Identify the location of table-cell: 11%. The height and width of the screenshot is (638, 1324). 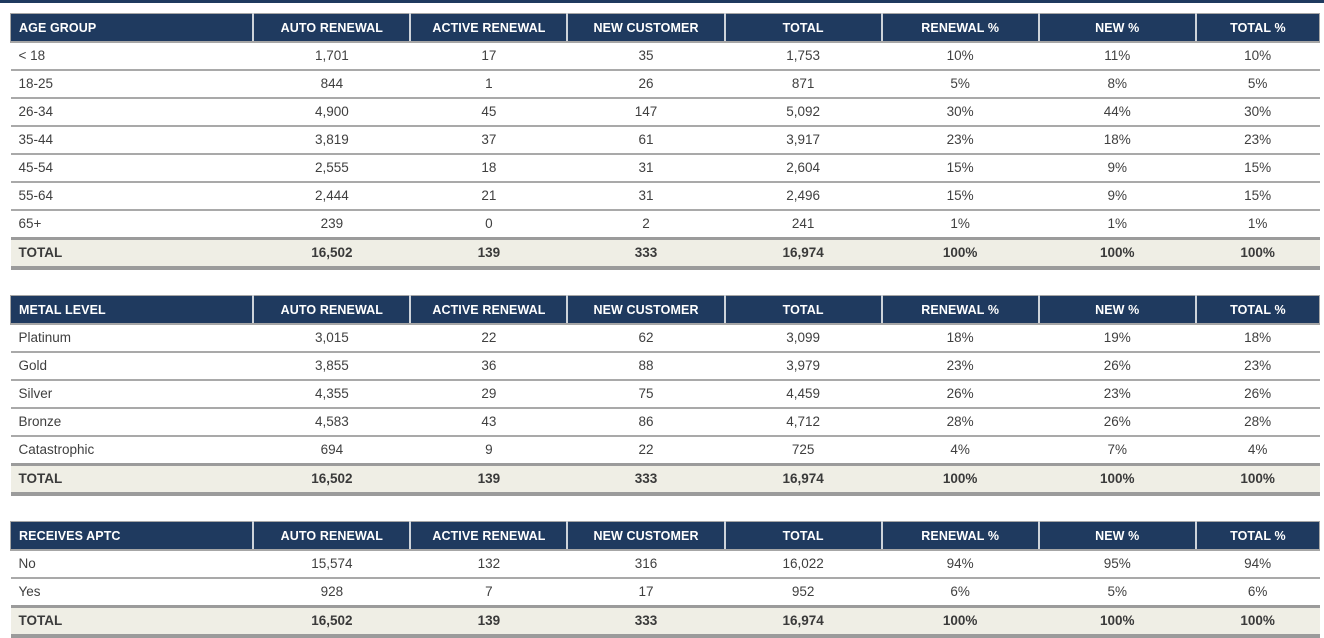
(1117, 56).